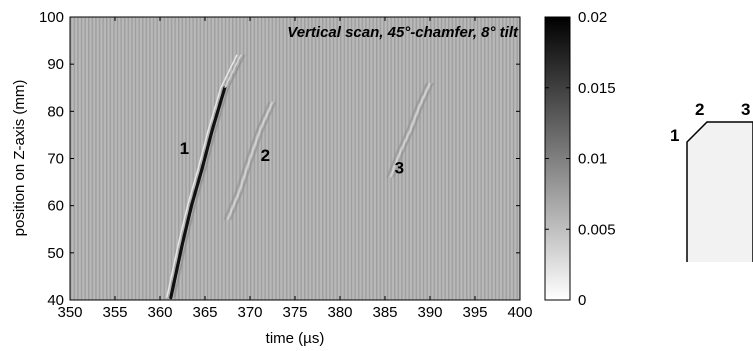  Describe the element at coordinates (198, 193) in the screenshot. I see `echo-1-trace` at that location.